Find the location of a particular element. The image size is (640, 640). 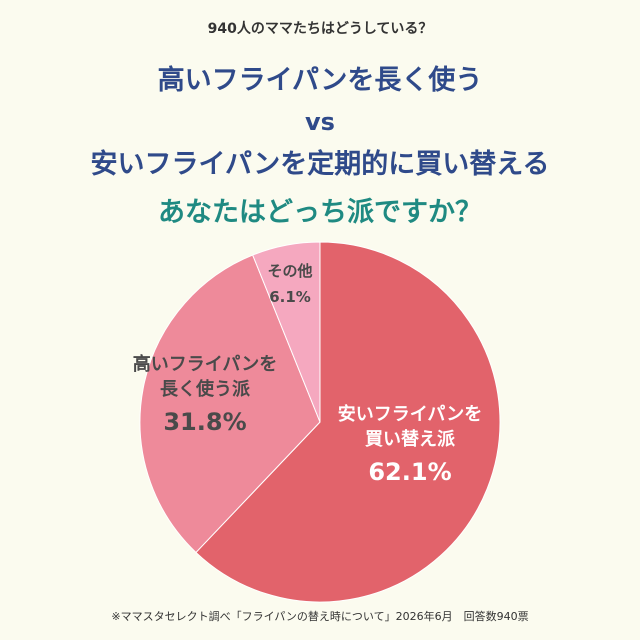

slice-use-long-label-line-2: 長く使う派 is located at coordinates (205, 389).